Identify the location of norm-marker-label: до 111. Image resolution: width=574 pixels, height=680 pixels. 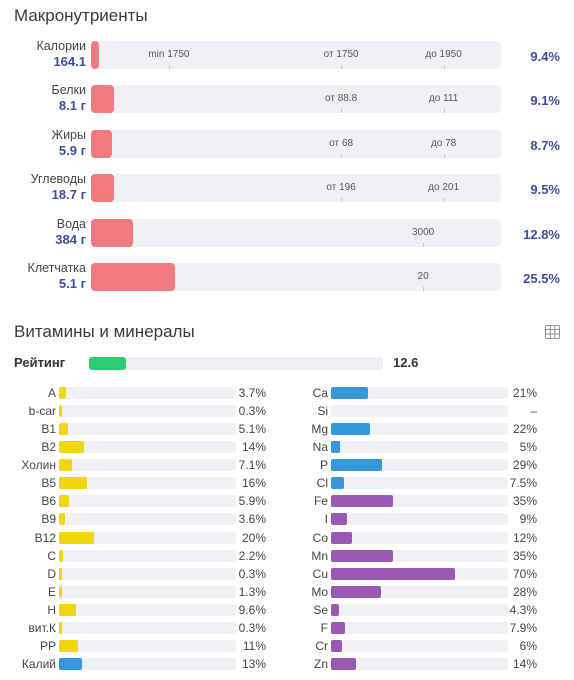
(443, 99).